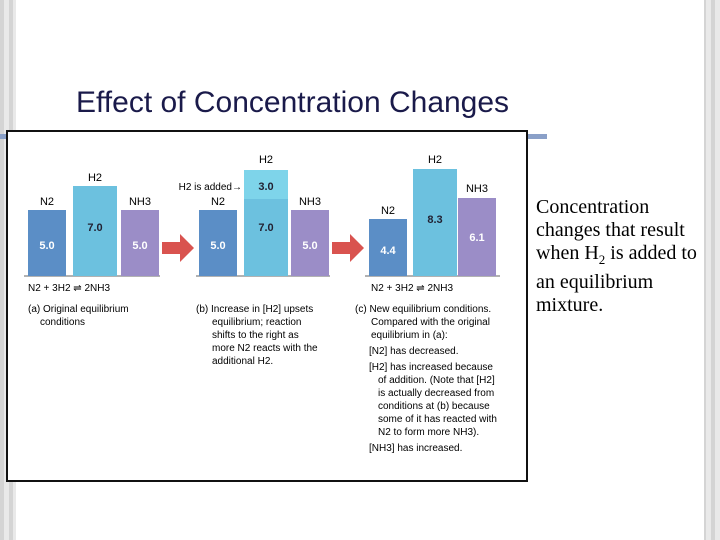 The image size is (720, 540). I want to click on arrow-b-to-c, so click(348, 248).